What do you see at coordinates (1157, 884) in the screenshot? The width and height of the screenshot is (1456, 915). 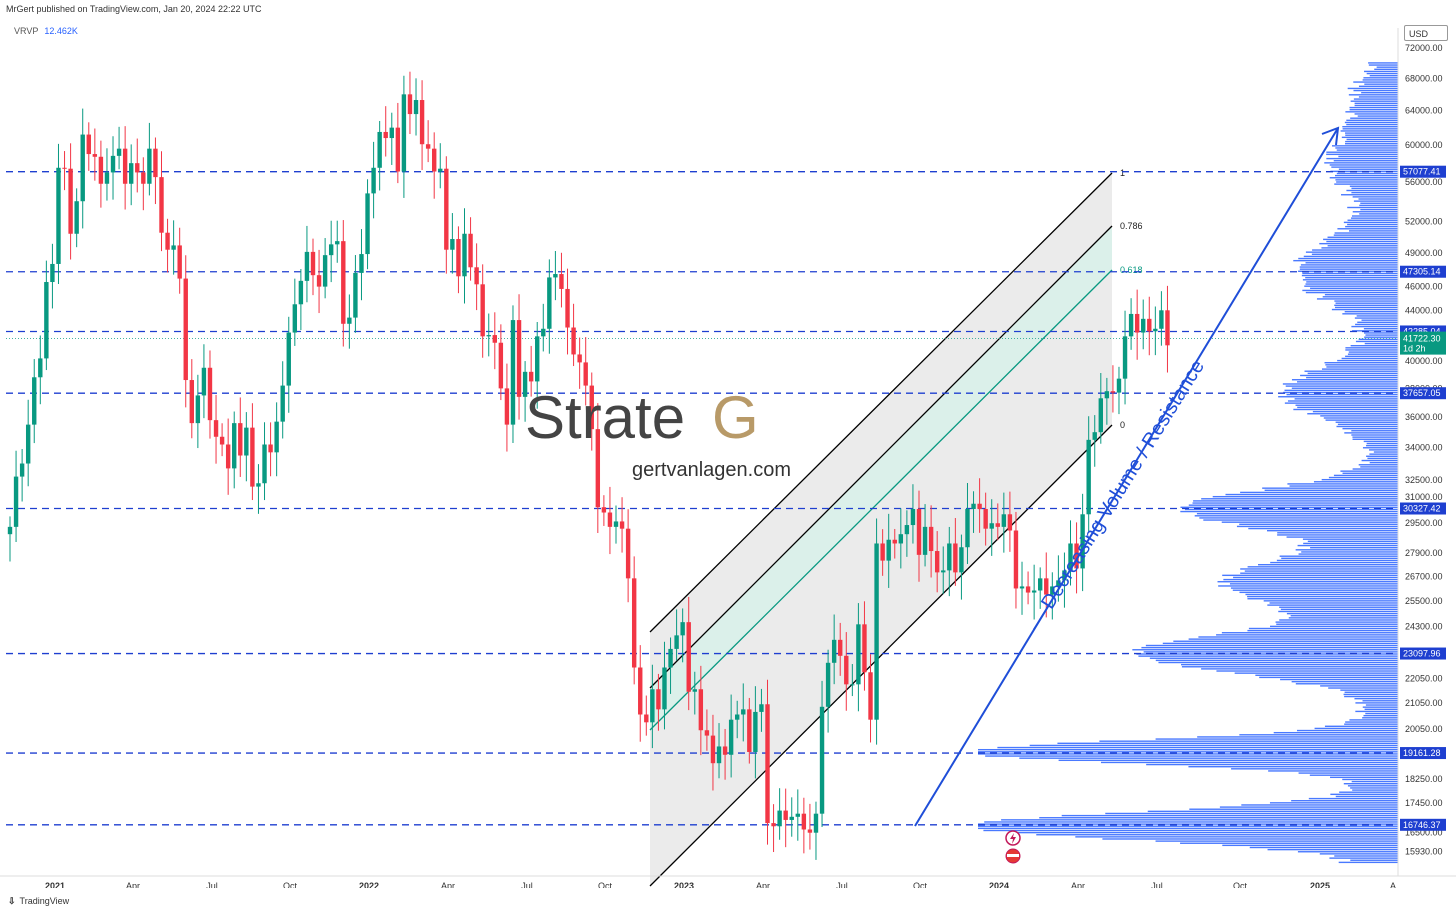 I see `time-tick-label: Jul` at bounding box center [1157, 884].